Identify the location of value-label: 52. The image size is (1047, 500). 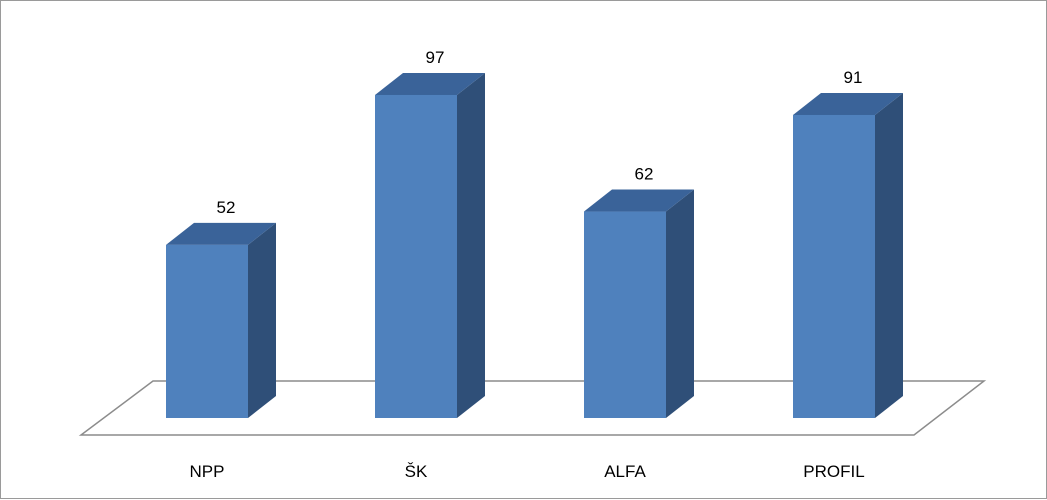
(226, 207).